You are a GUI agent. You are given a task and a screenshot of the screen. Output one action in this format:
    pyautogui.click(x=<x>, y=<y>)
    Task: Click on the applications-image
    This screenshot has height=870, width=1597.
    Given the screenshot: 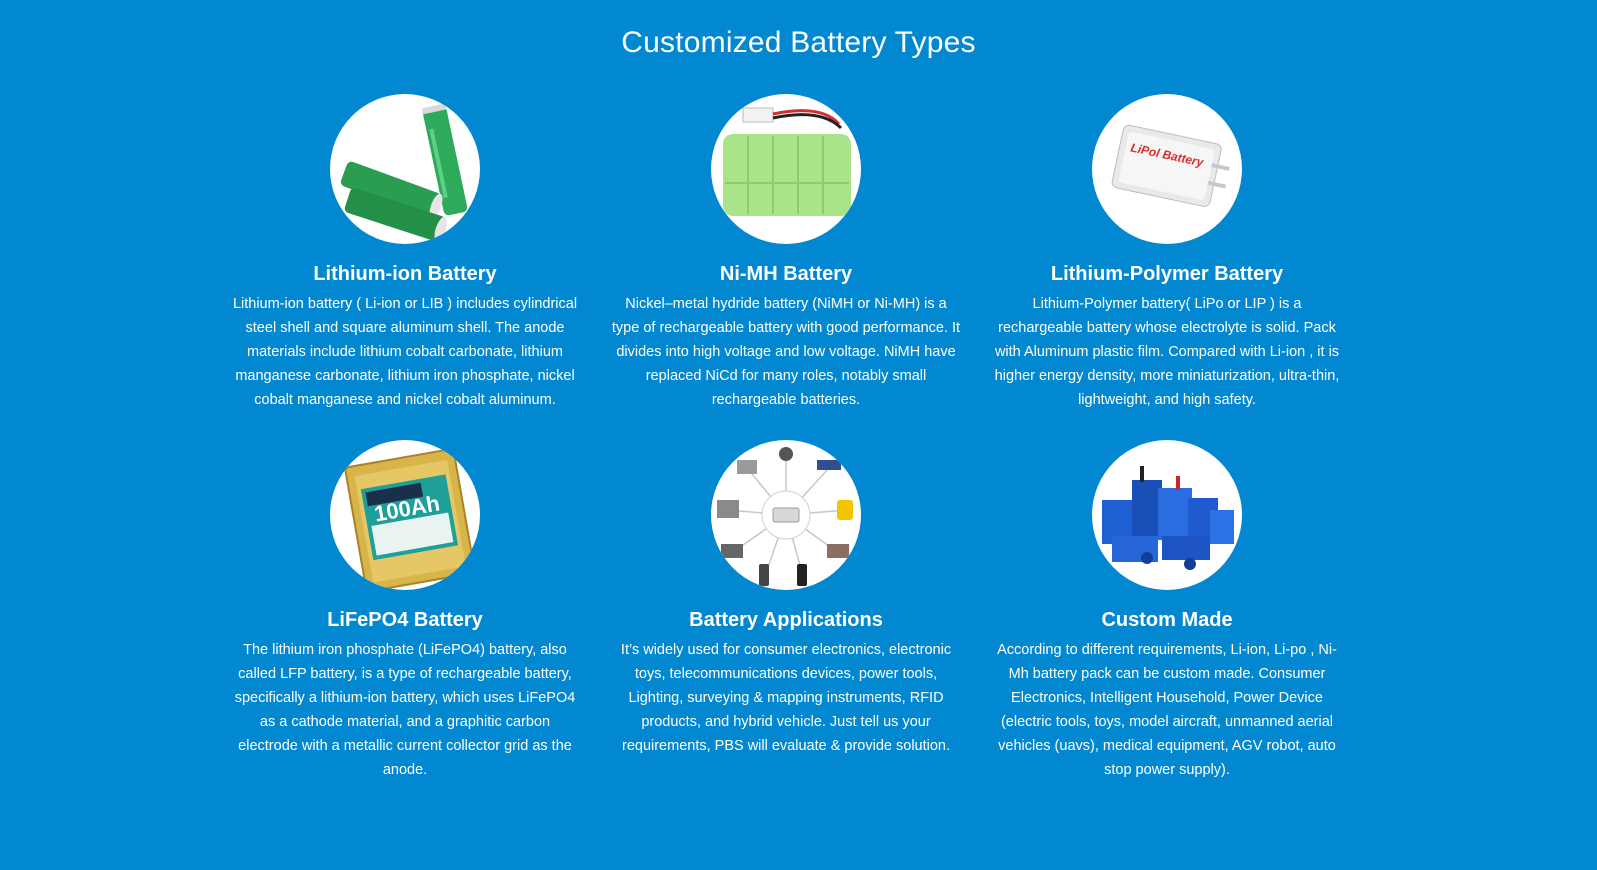 What is the action you would take?
    pyautogui.click(x=786, y=515)
    